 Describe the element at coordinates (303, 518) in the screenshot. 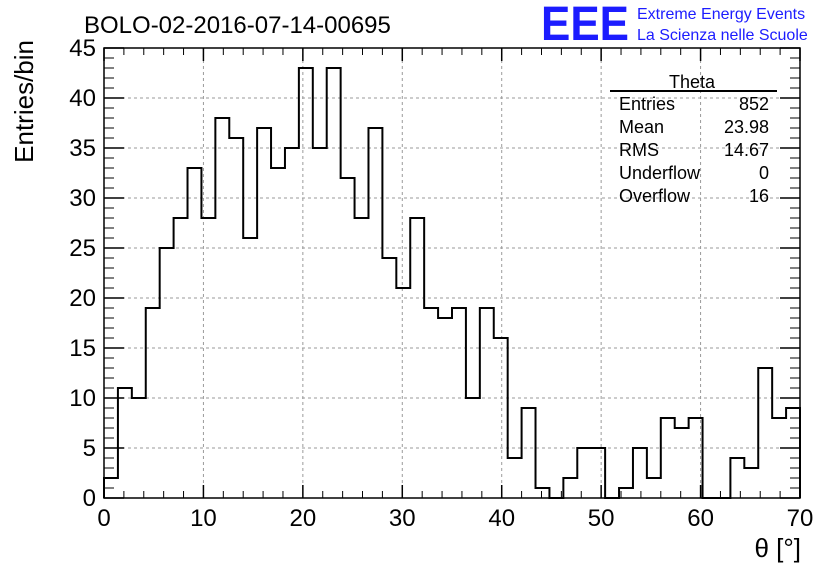

I see `x-tick-label: 20` at that location.